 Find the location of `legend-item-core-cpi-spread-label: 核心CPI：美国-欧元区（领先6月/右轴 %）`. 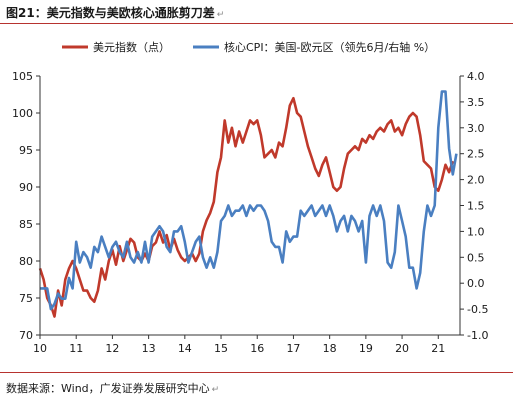

legend-item-core-cpi-spread-label: 核心CPI：美国-欧元区（领先6月/右轴 %） is located at coordinates (329, 47).